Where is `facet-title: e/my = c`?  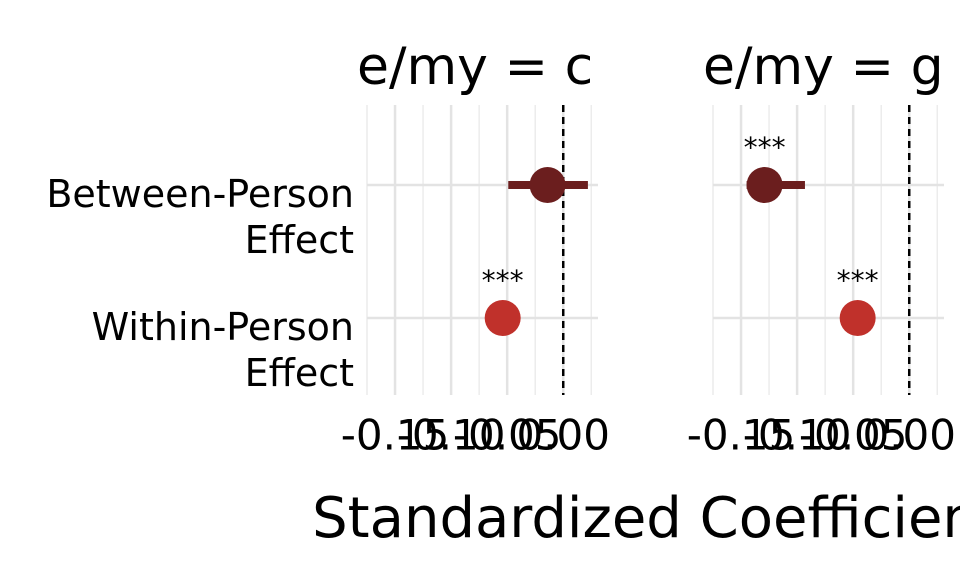 facet-title: e/my = c is located at coordinates (475, 67).